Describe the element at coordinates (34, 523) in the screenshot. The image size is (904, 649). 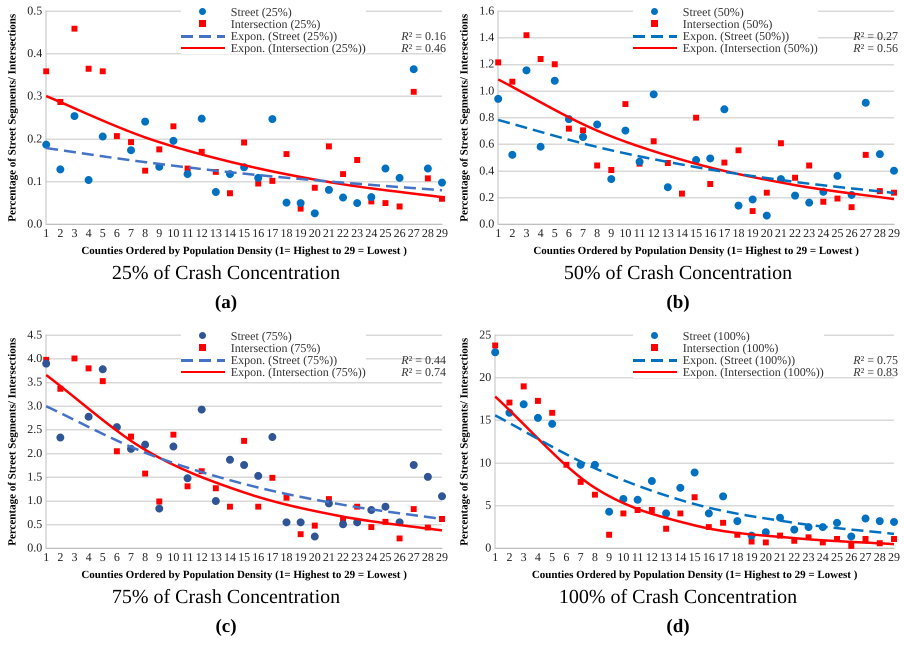
I see `y-tick-label: 0.5` at that location.